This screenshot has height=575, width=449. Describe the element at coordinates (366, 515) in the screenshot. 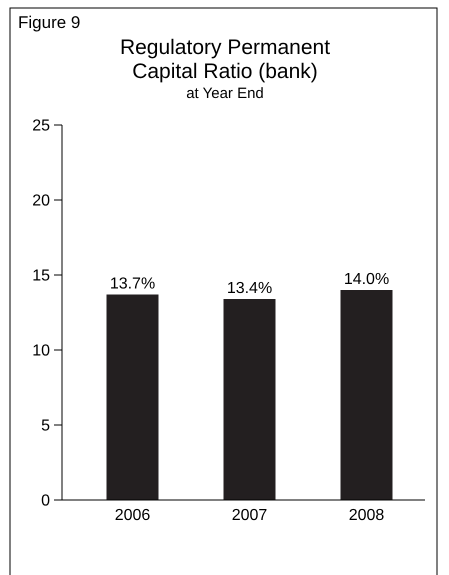

I see `x-tick-label: 2008` at that location.